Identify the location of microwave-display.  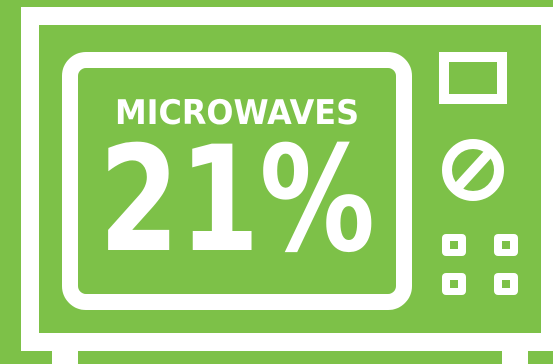
(473, 78).